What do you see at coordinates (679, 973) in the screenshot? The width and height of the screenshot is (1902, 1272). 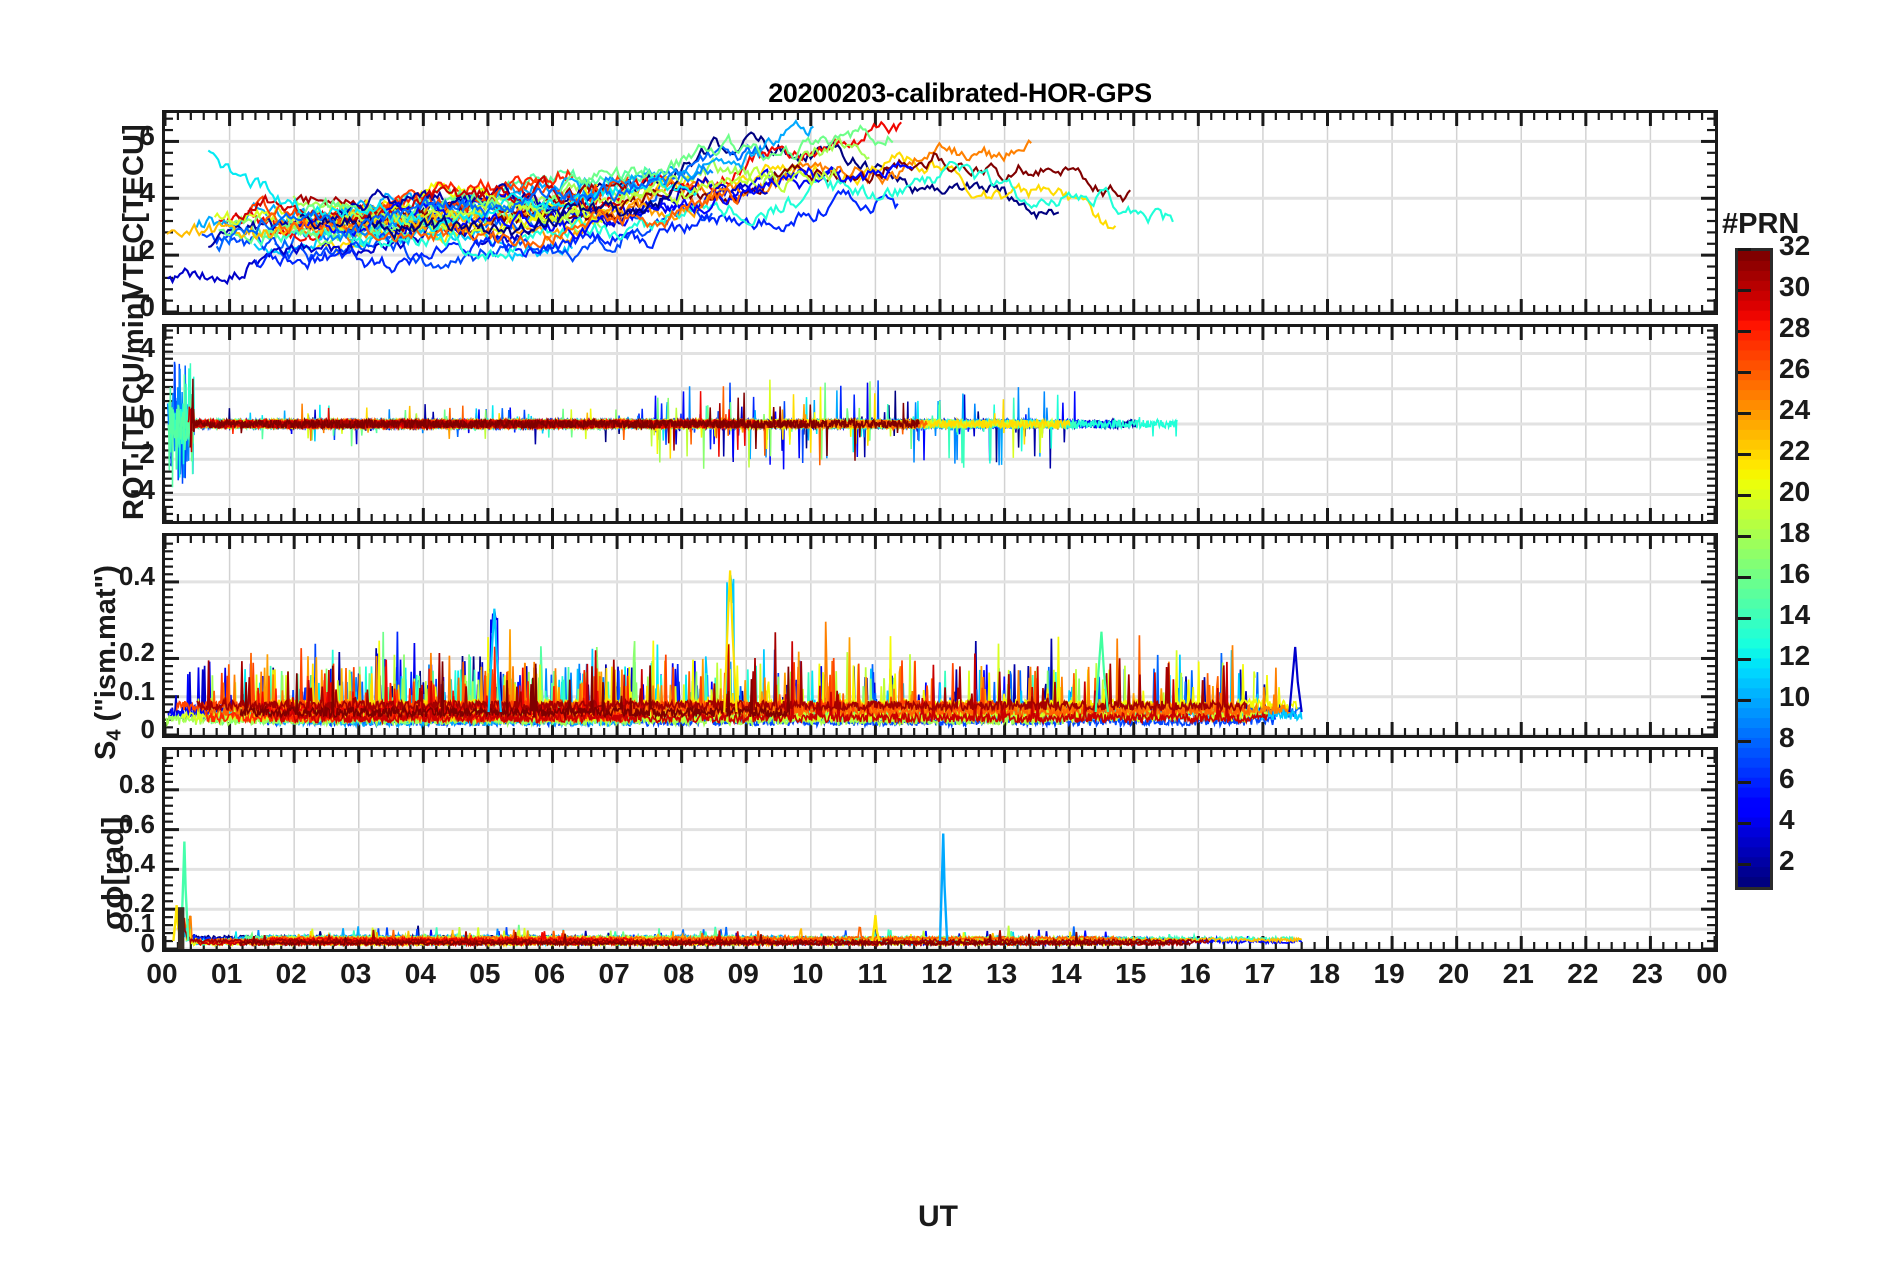 I see `x-tick-8: 08` at bounding box center [679, 973].